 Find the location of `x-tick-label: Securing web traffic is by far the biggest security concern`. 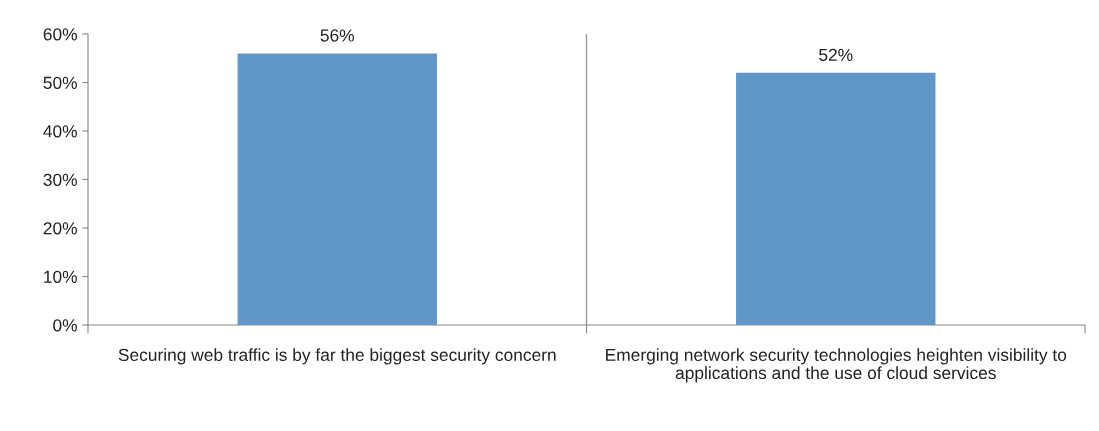

x-tick-label: Securing web traffic is by far the biggest security concern is located at coordinates (337, 356).